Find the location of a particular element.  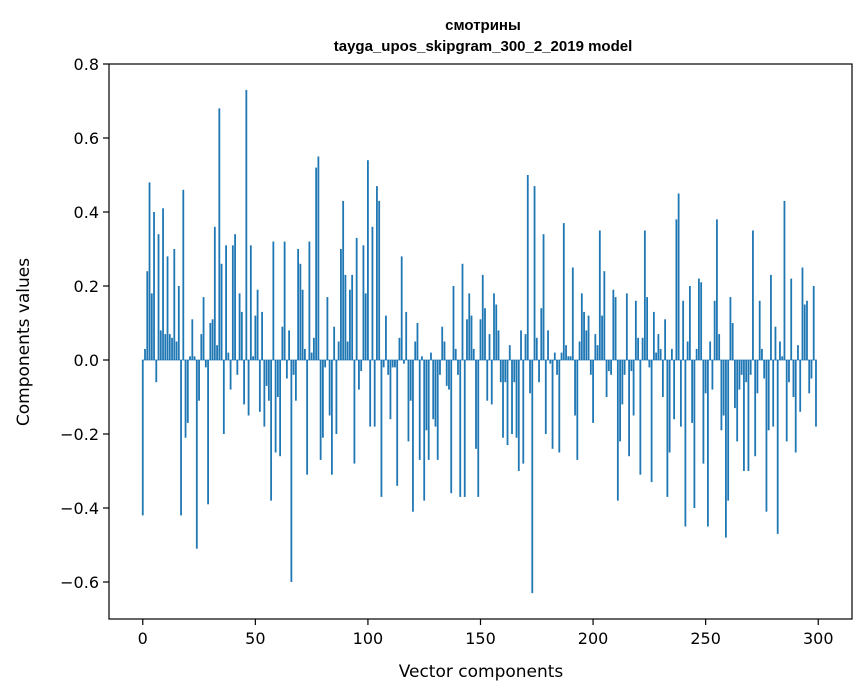

y-axis-ticks: −0.6 −0.4 −0.2 0.0 0.2 0.4 0.6 0.8 is located at coordinates (84, 323).